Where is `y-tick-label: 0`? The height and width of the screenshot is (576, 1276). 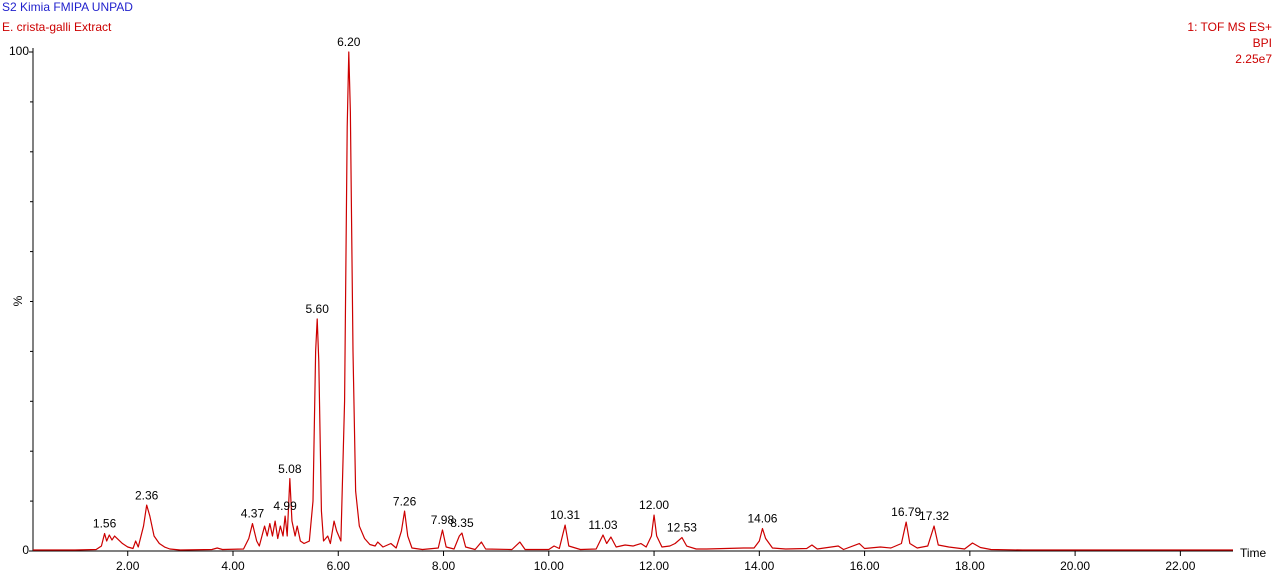
y-tick-label: 0 is located at coordinates (25, 550).